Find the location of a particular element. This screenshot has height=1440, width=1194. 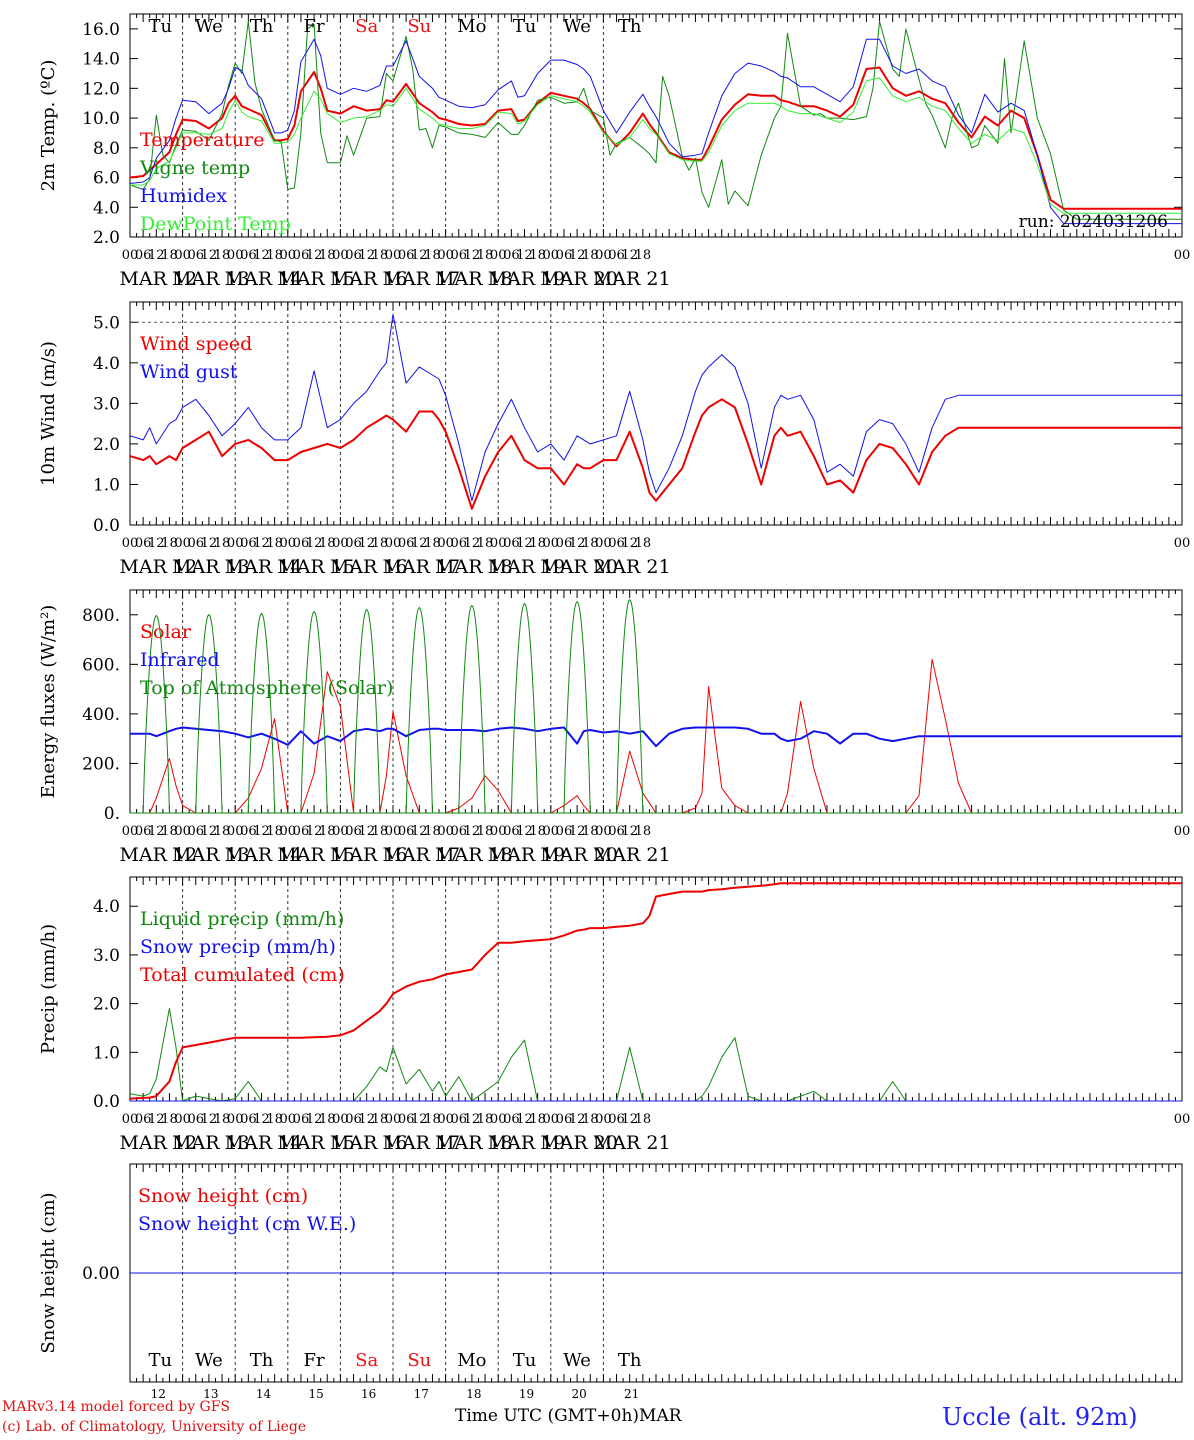

time-axis-title: Time UTC (GMT+0h)MAR is located at coordinates (568, 1416).